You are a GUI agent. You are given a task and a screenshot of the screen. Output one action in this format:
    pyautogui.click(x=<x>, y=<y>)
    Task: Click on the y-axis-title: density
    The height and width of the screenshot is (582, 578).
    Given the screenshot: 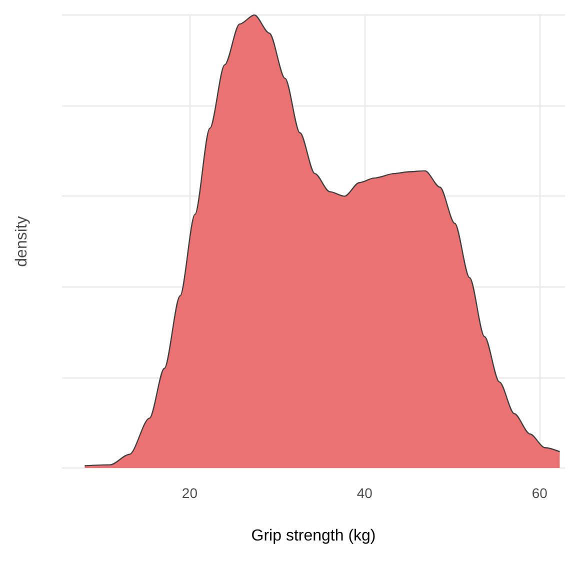 What is the action you would take?
    pyautogui.click(x=22, y=241)
    